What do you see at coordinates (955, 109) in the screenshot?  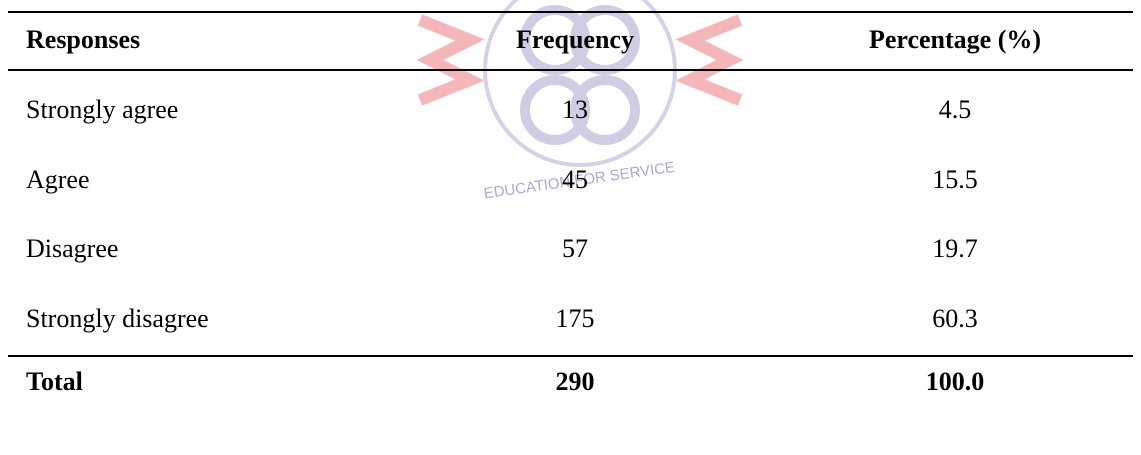 I see `table-cell: 4.5` at bounding box center [955, 109].